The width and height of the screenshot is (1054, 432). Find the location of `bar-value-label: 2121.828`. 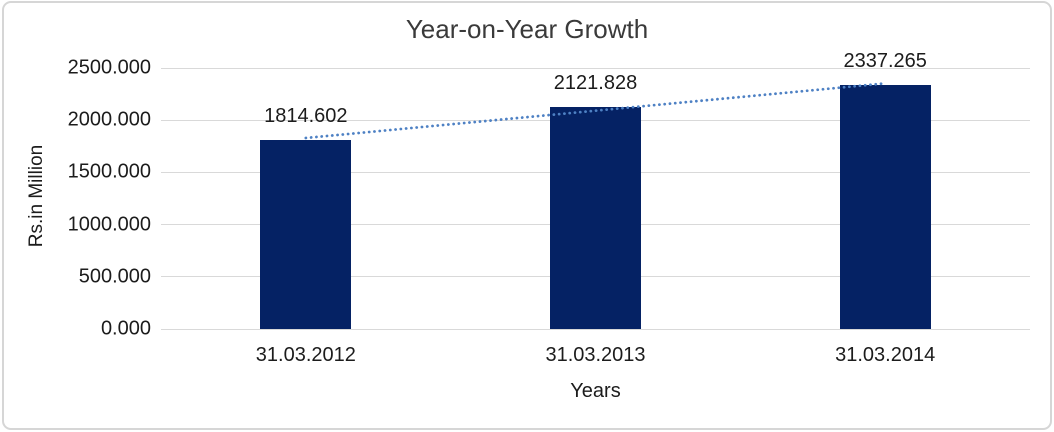

bar-value-label: 2121.828 is located at coordinates (595, 83).